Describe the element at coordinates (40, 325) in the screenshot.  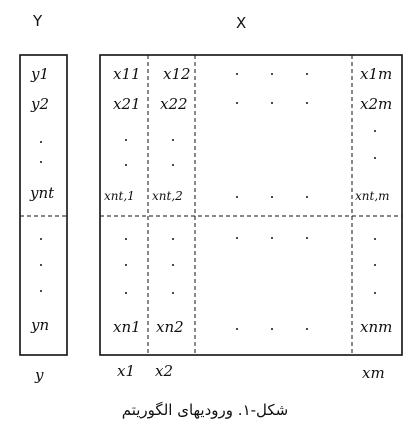
I see `y-entry-n: yn` at that location.